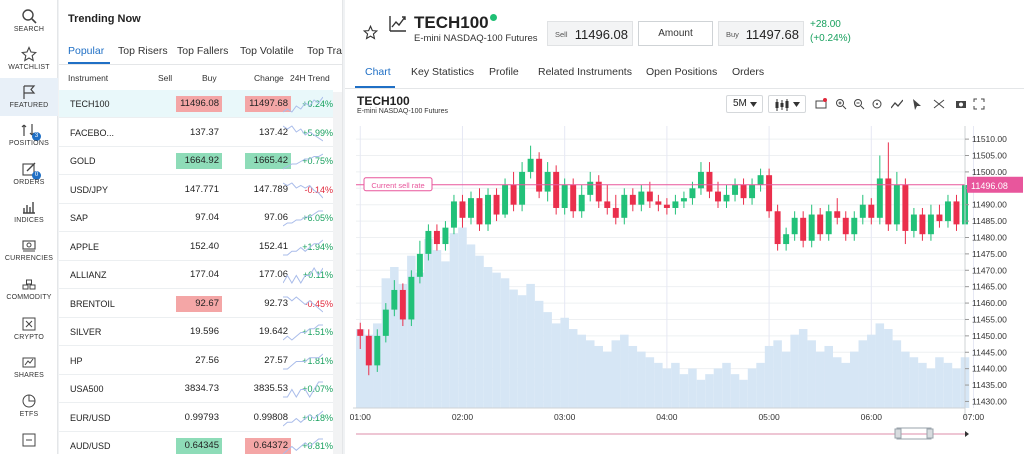 This screenshot has width=1024, height=454. What do you see at coordinates (201, 417) in the screenshot?
I see `sell-price: 0.99793` at bounding box center [201, 417].